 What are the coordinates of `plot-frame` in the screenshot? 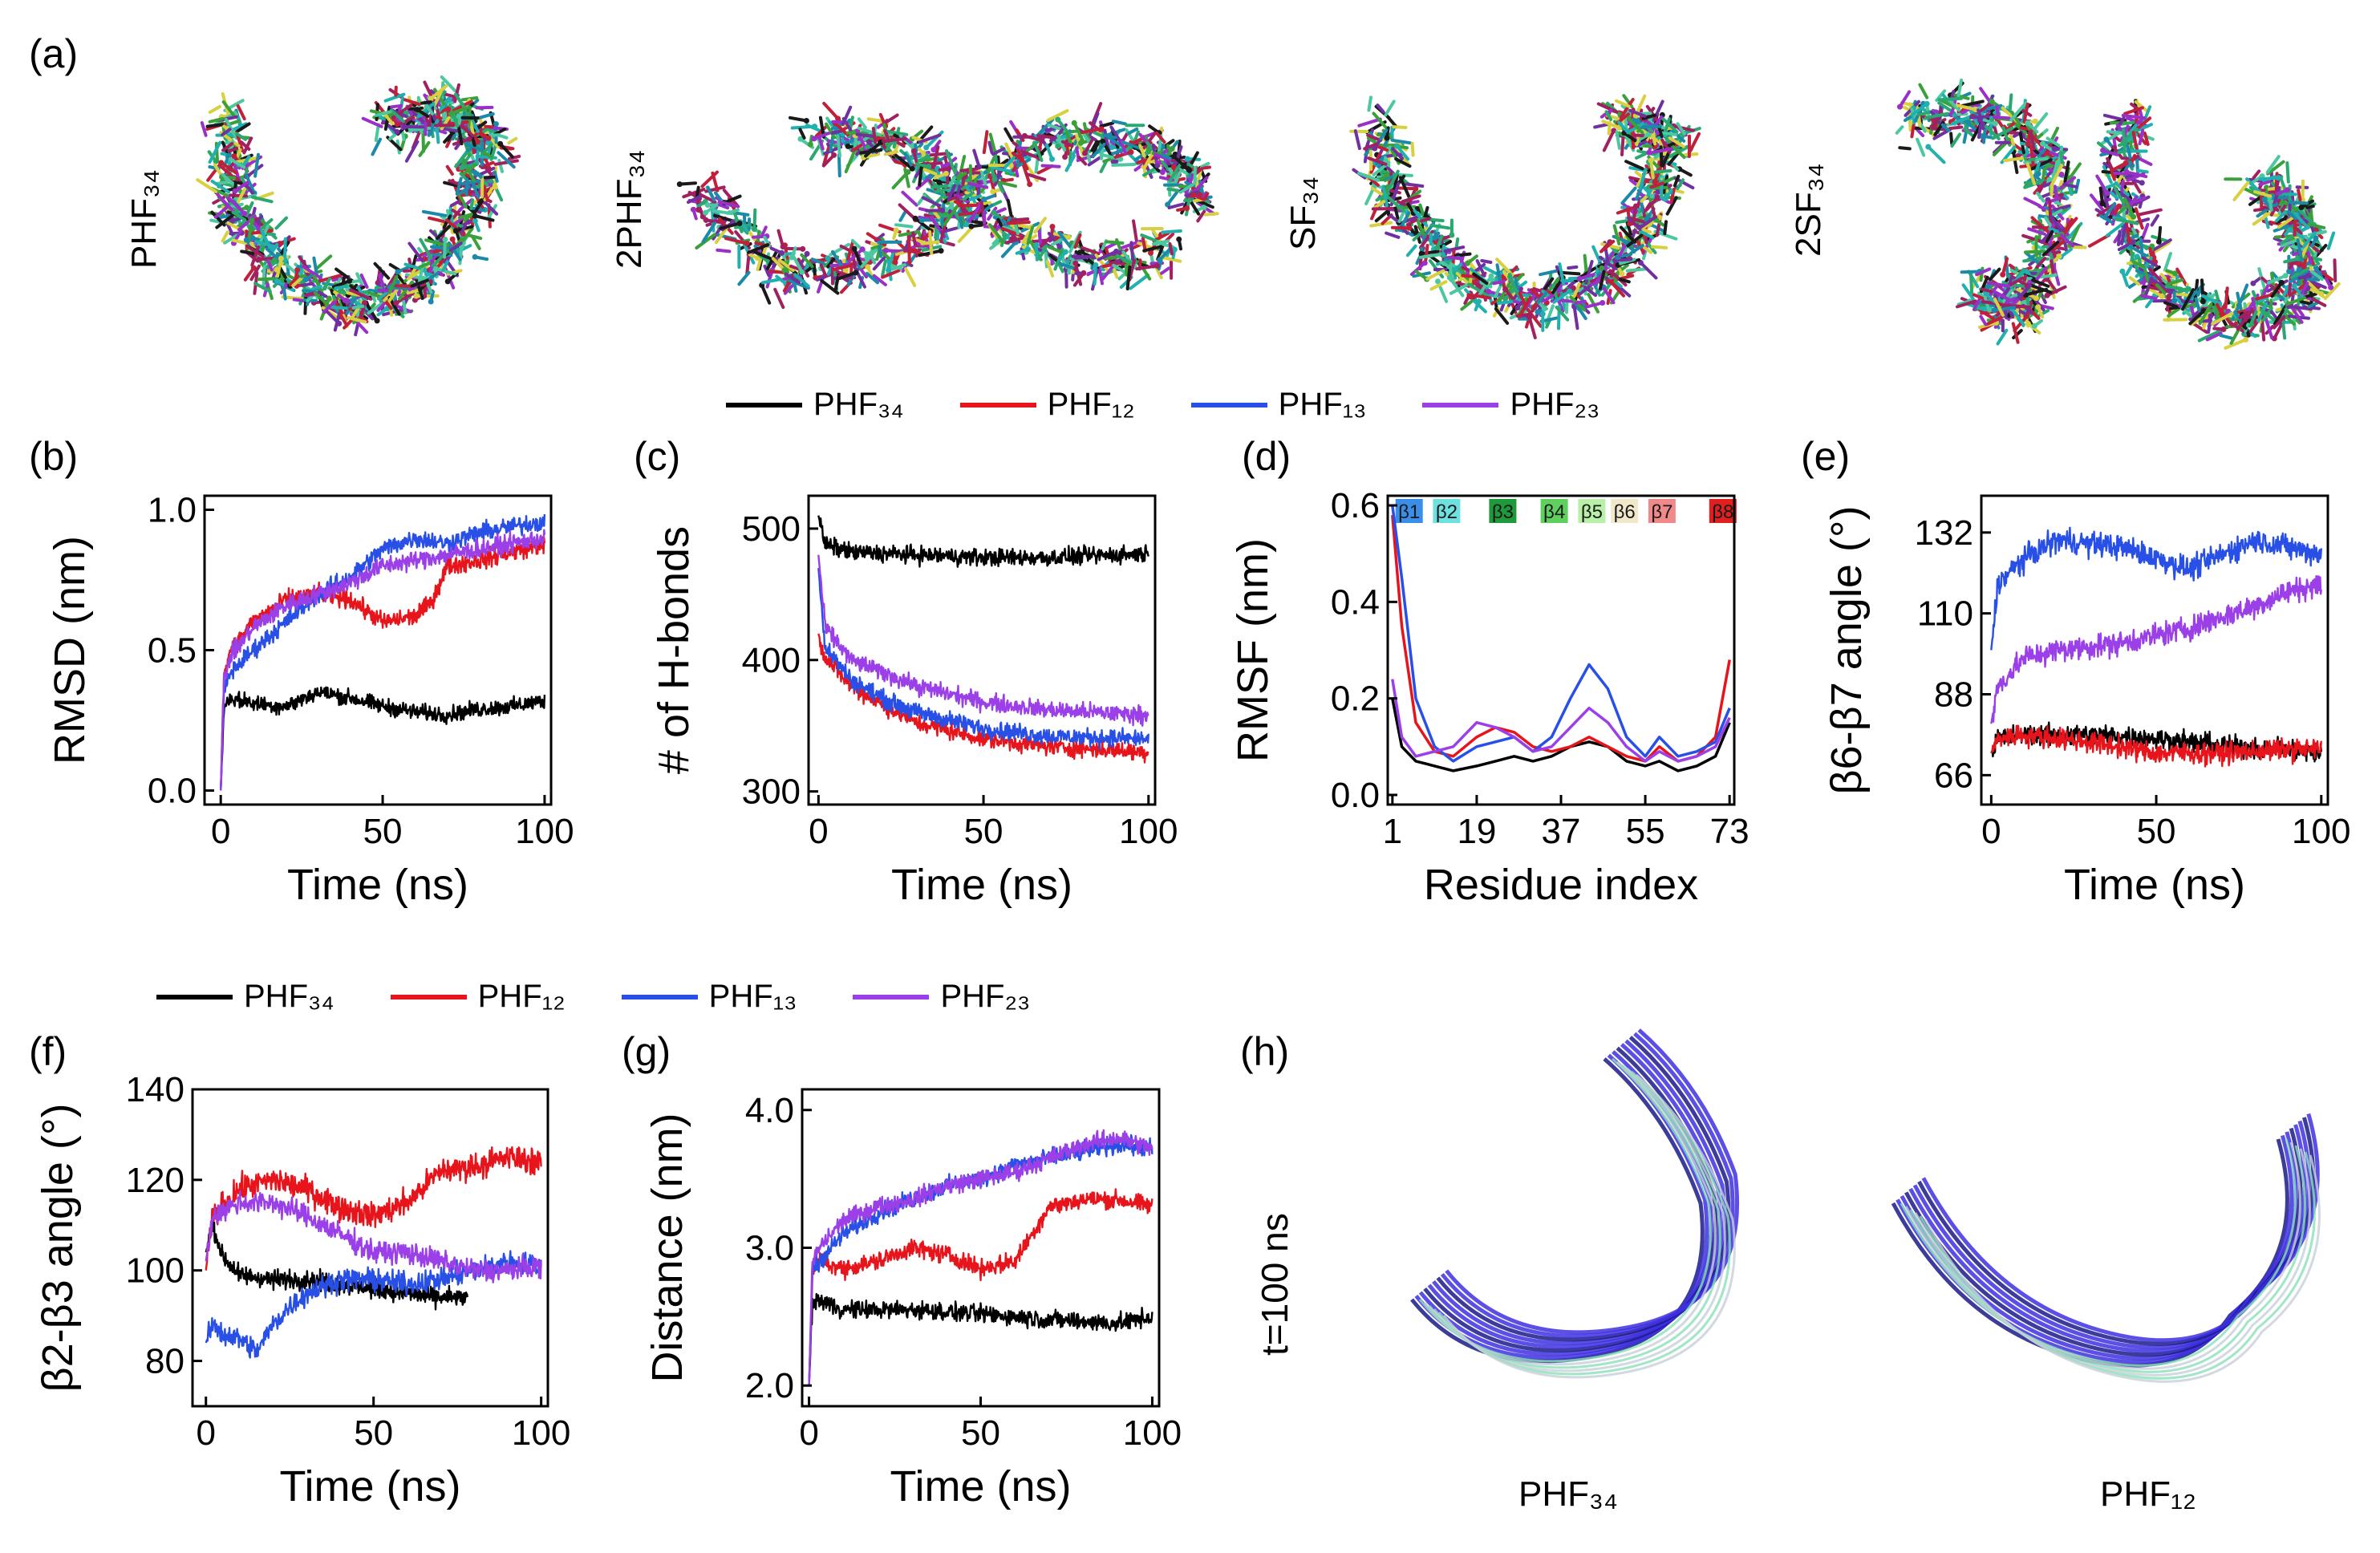 It's located at (1561, 650).